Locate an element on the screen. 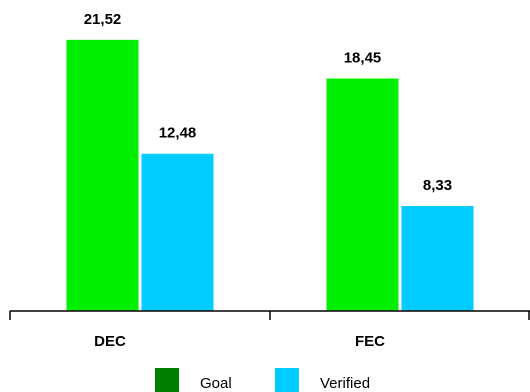 The width and height of the screenshot is (530, 392). x-tick-label: FEC is located at coordinates (370, 341).